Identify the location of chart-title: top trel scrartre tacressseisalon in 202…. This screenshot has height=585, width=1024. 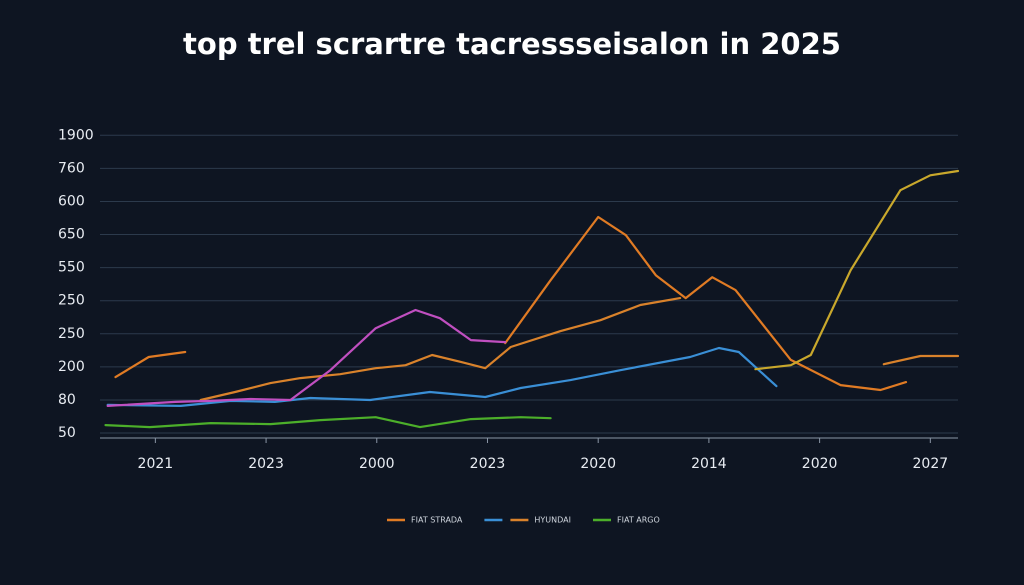
(512, 44).